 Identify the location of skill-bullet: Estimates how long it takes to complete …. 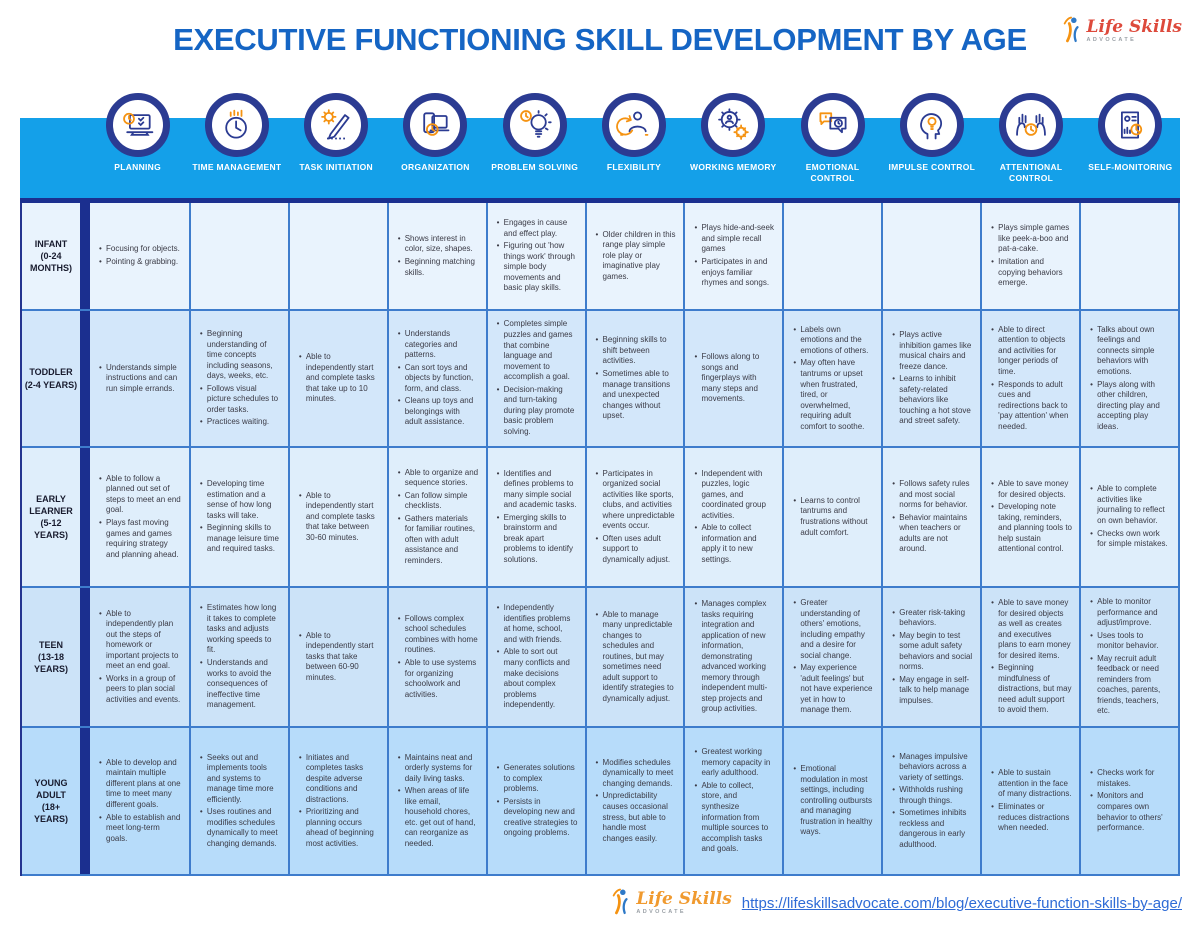
(240, 629).